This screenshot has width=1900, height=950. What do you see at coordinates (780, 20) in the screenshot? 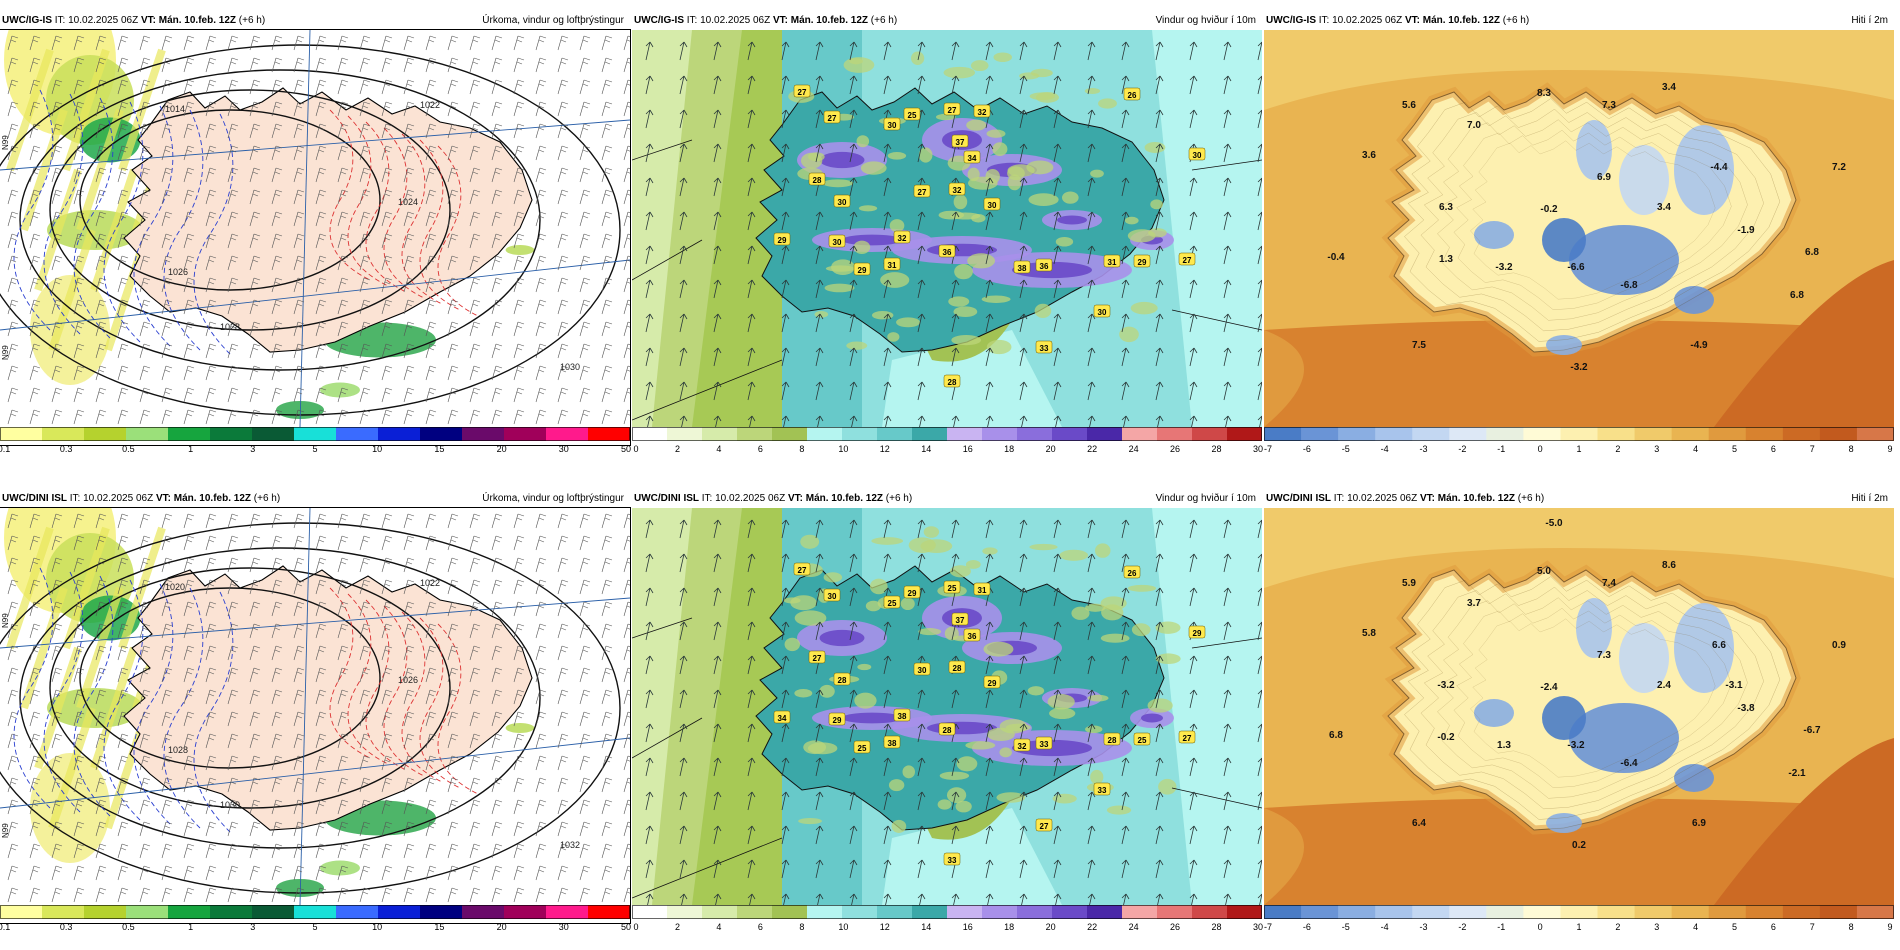
I see `valid-prefix: VT:` at bounding box center [780, 20].